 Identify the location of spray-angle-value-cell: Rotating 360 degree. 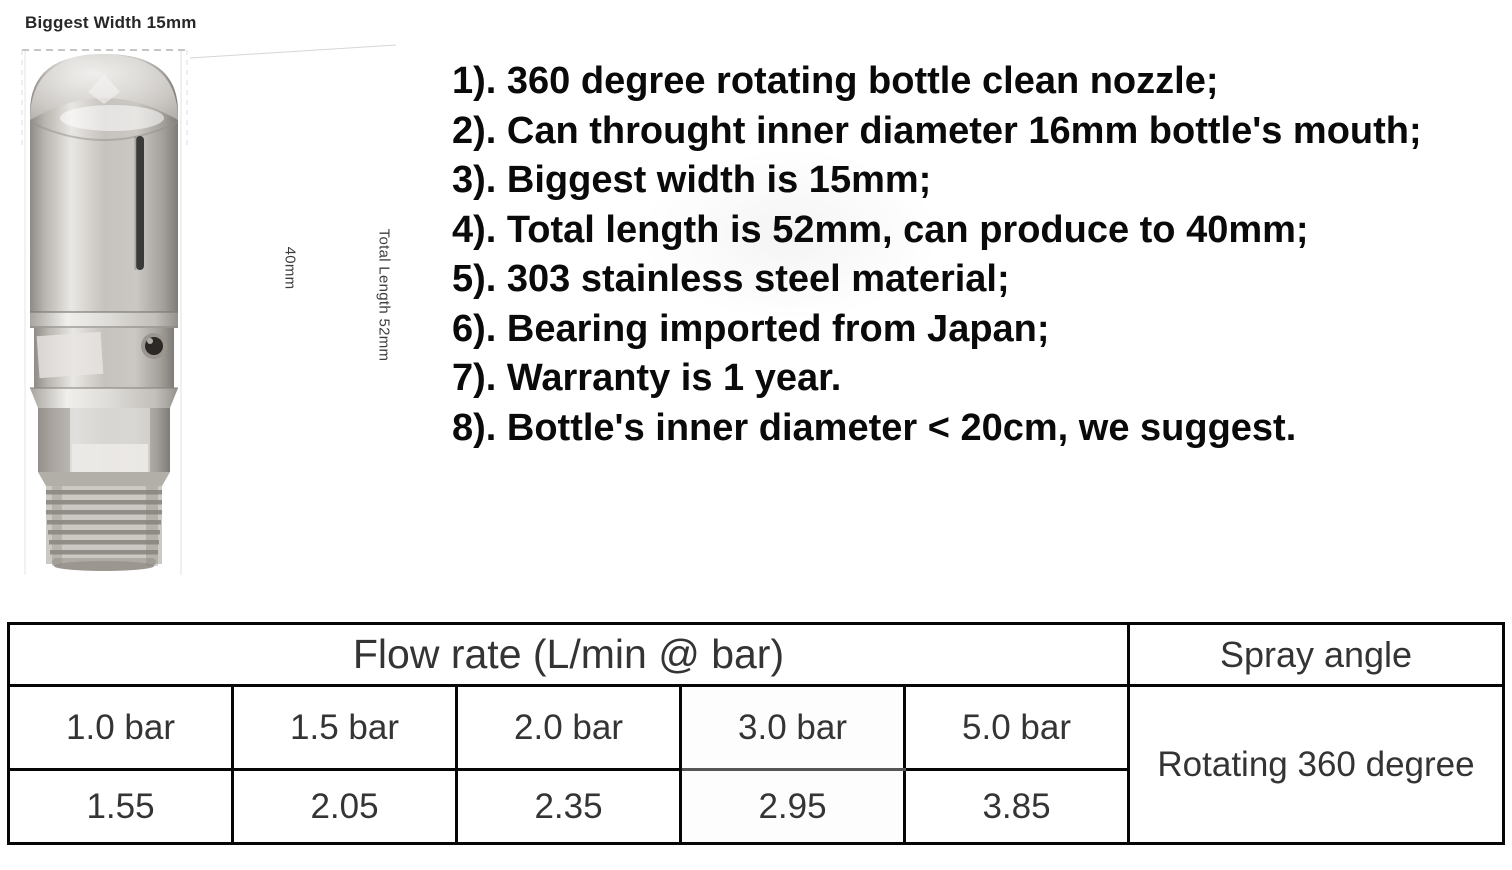
(1316, 764).